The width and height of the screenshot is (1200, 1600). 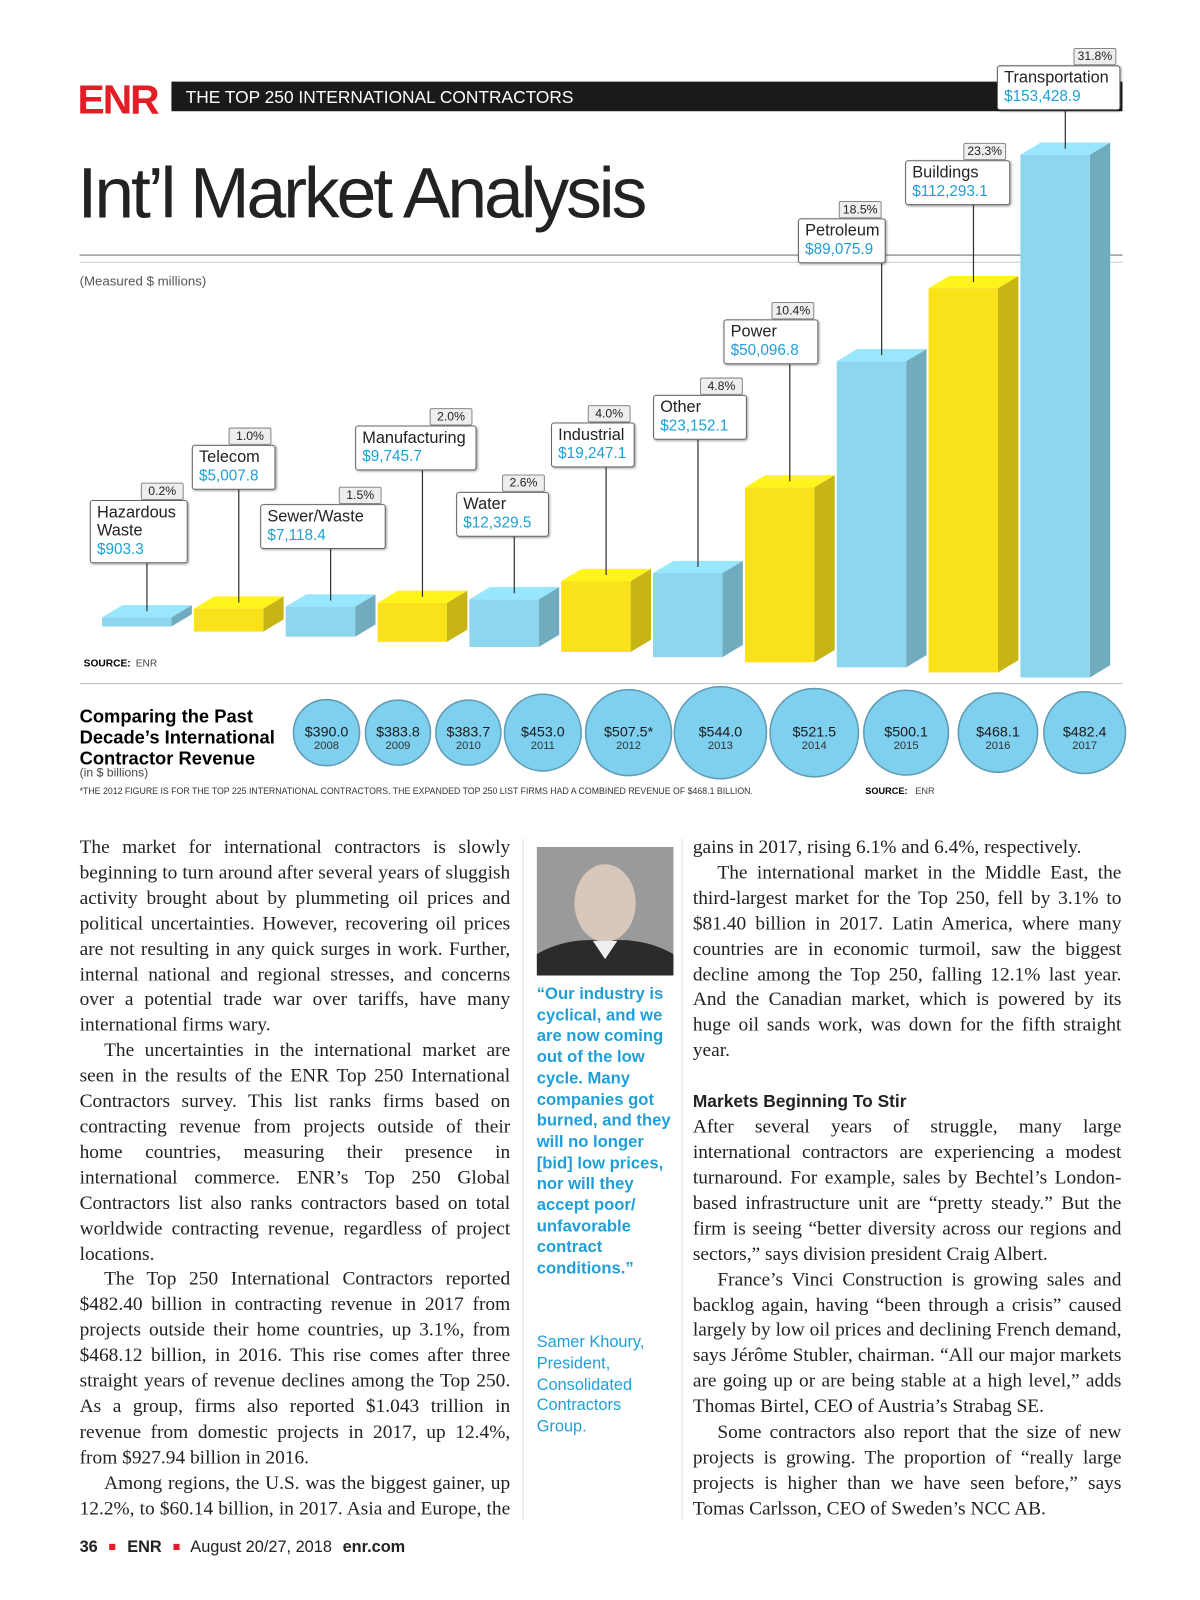 What do you see at coordinates (228, 476) in the screenshot?
I see `value-label: $5,007.8` at bounding box center [228, 476].